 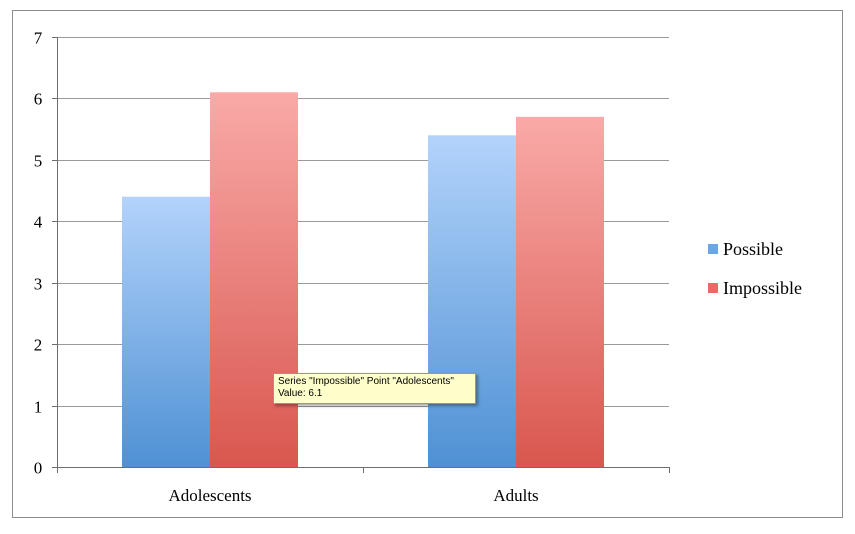 I want to click on bar-possible-adolescents, so click(x=166, y=331).